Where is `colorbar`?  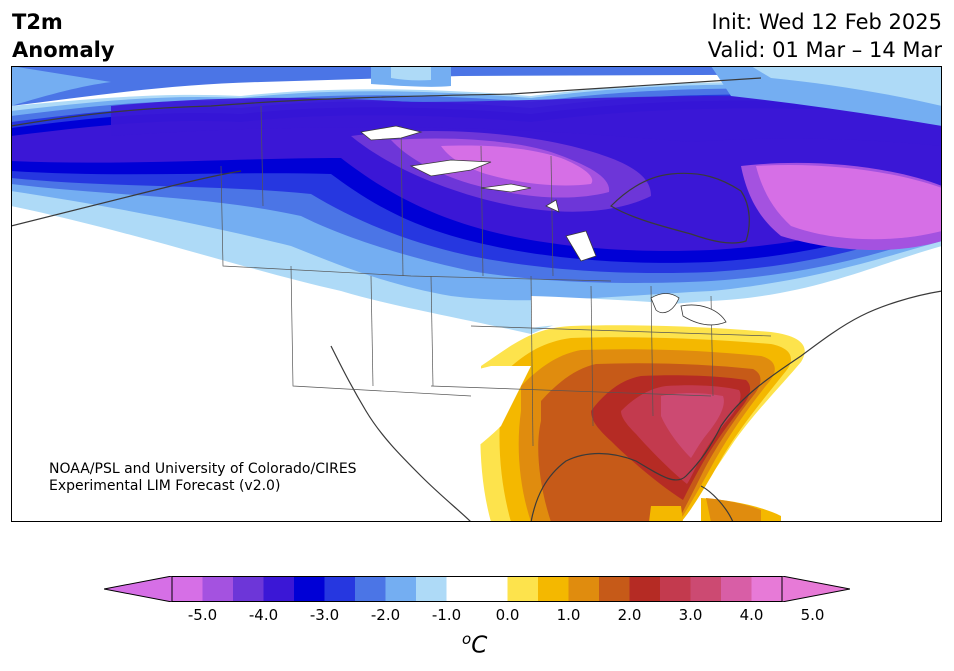
colorbar is located at coordinates (477, 589).